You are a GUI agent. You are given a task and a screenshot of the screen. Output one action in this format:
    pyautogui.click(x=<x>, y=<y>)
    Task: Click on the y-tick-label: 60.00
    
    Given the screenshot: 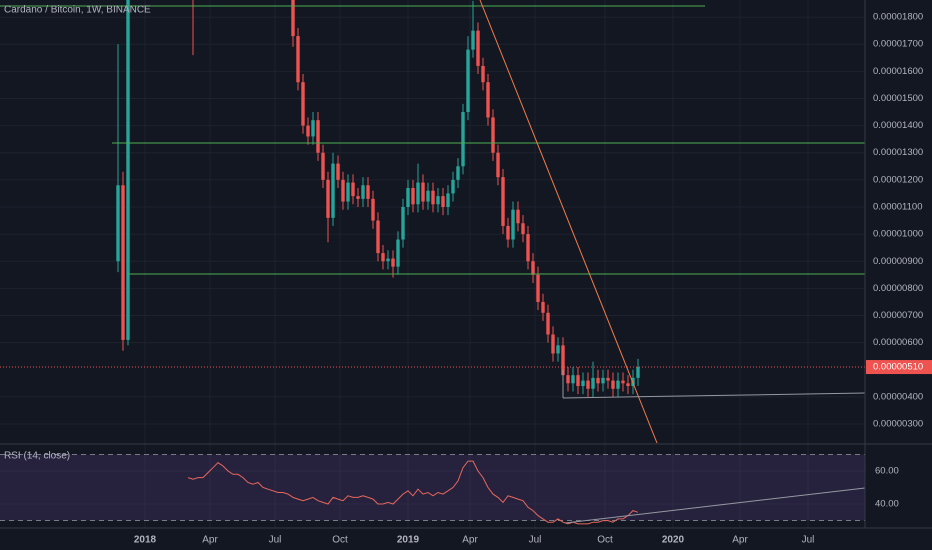 What is the action you would take?
    pyautogui.click(x=887, y=470)
    